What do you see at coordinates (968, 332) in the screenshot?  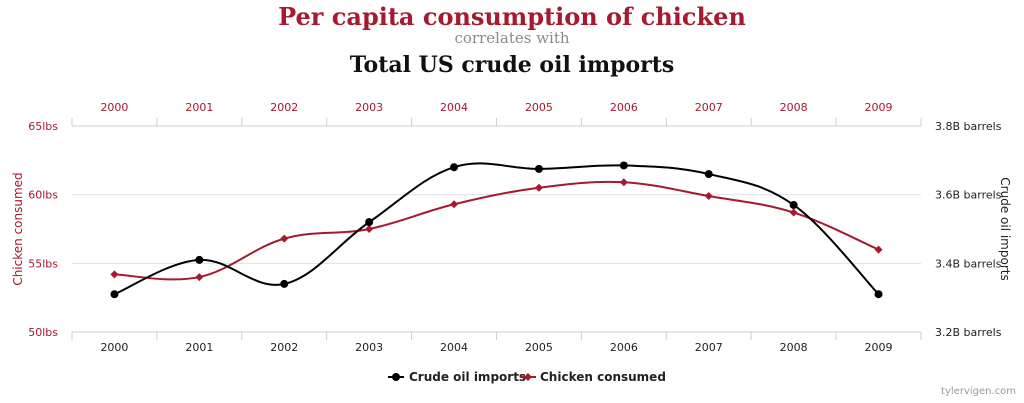 I see `right-y-tick-label: 3.2B barrels` at bounding box center [968, 332].